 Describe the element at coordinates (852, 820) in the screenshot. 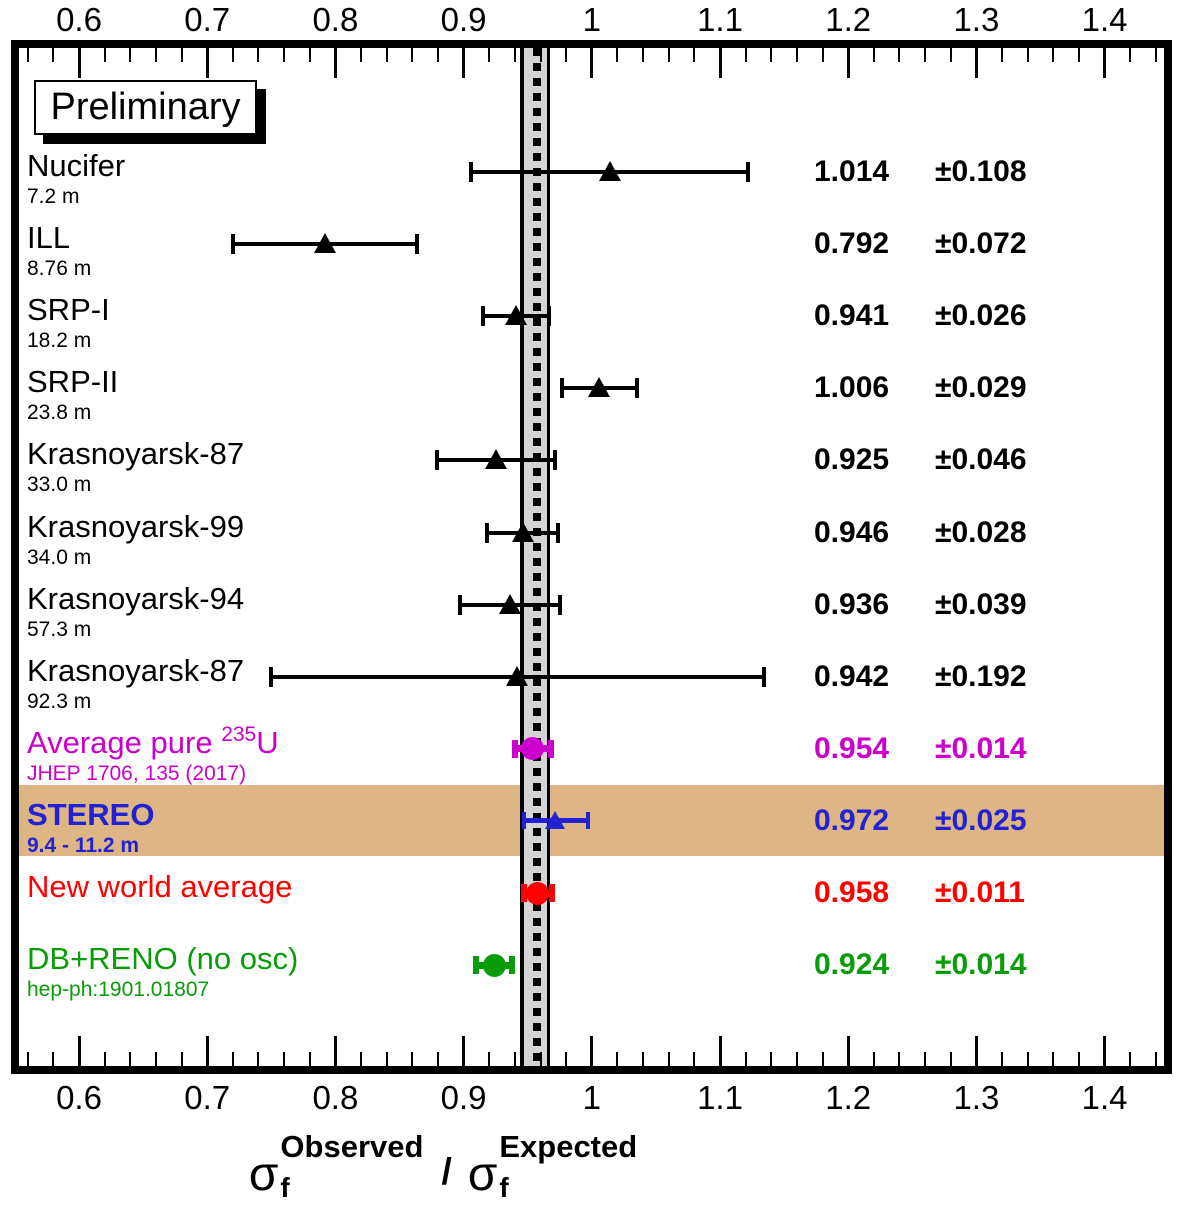

I see `value-label: 0.972` at that location.